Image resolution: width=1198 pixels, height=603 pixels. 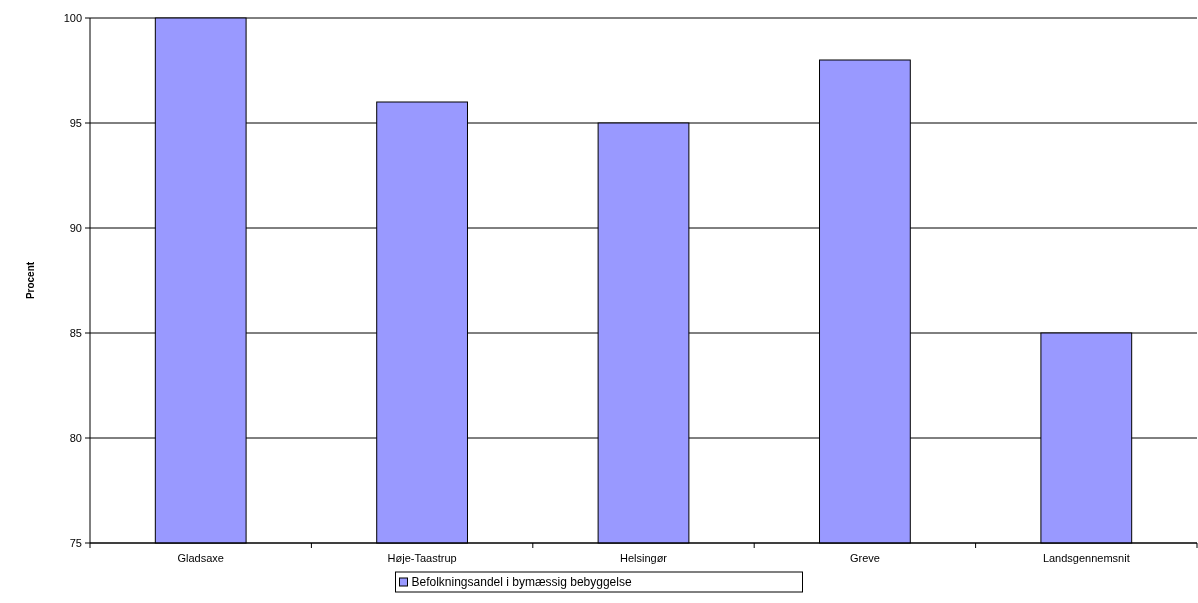 I want to click on x-tick-label: Gladsaxe, so click(x=200, y=558).